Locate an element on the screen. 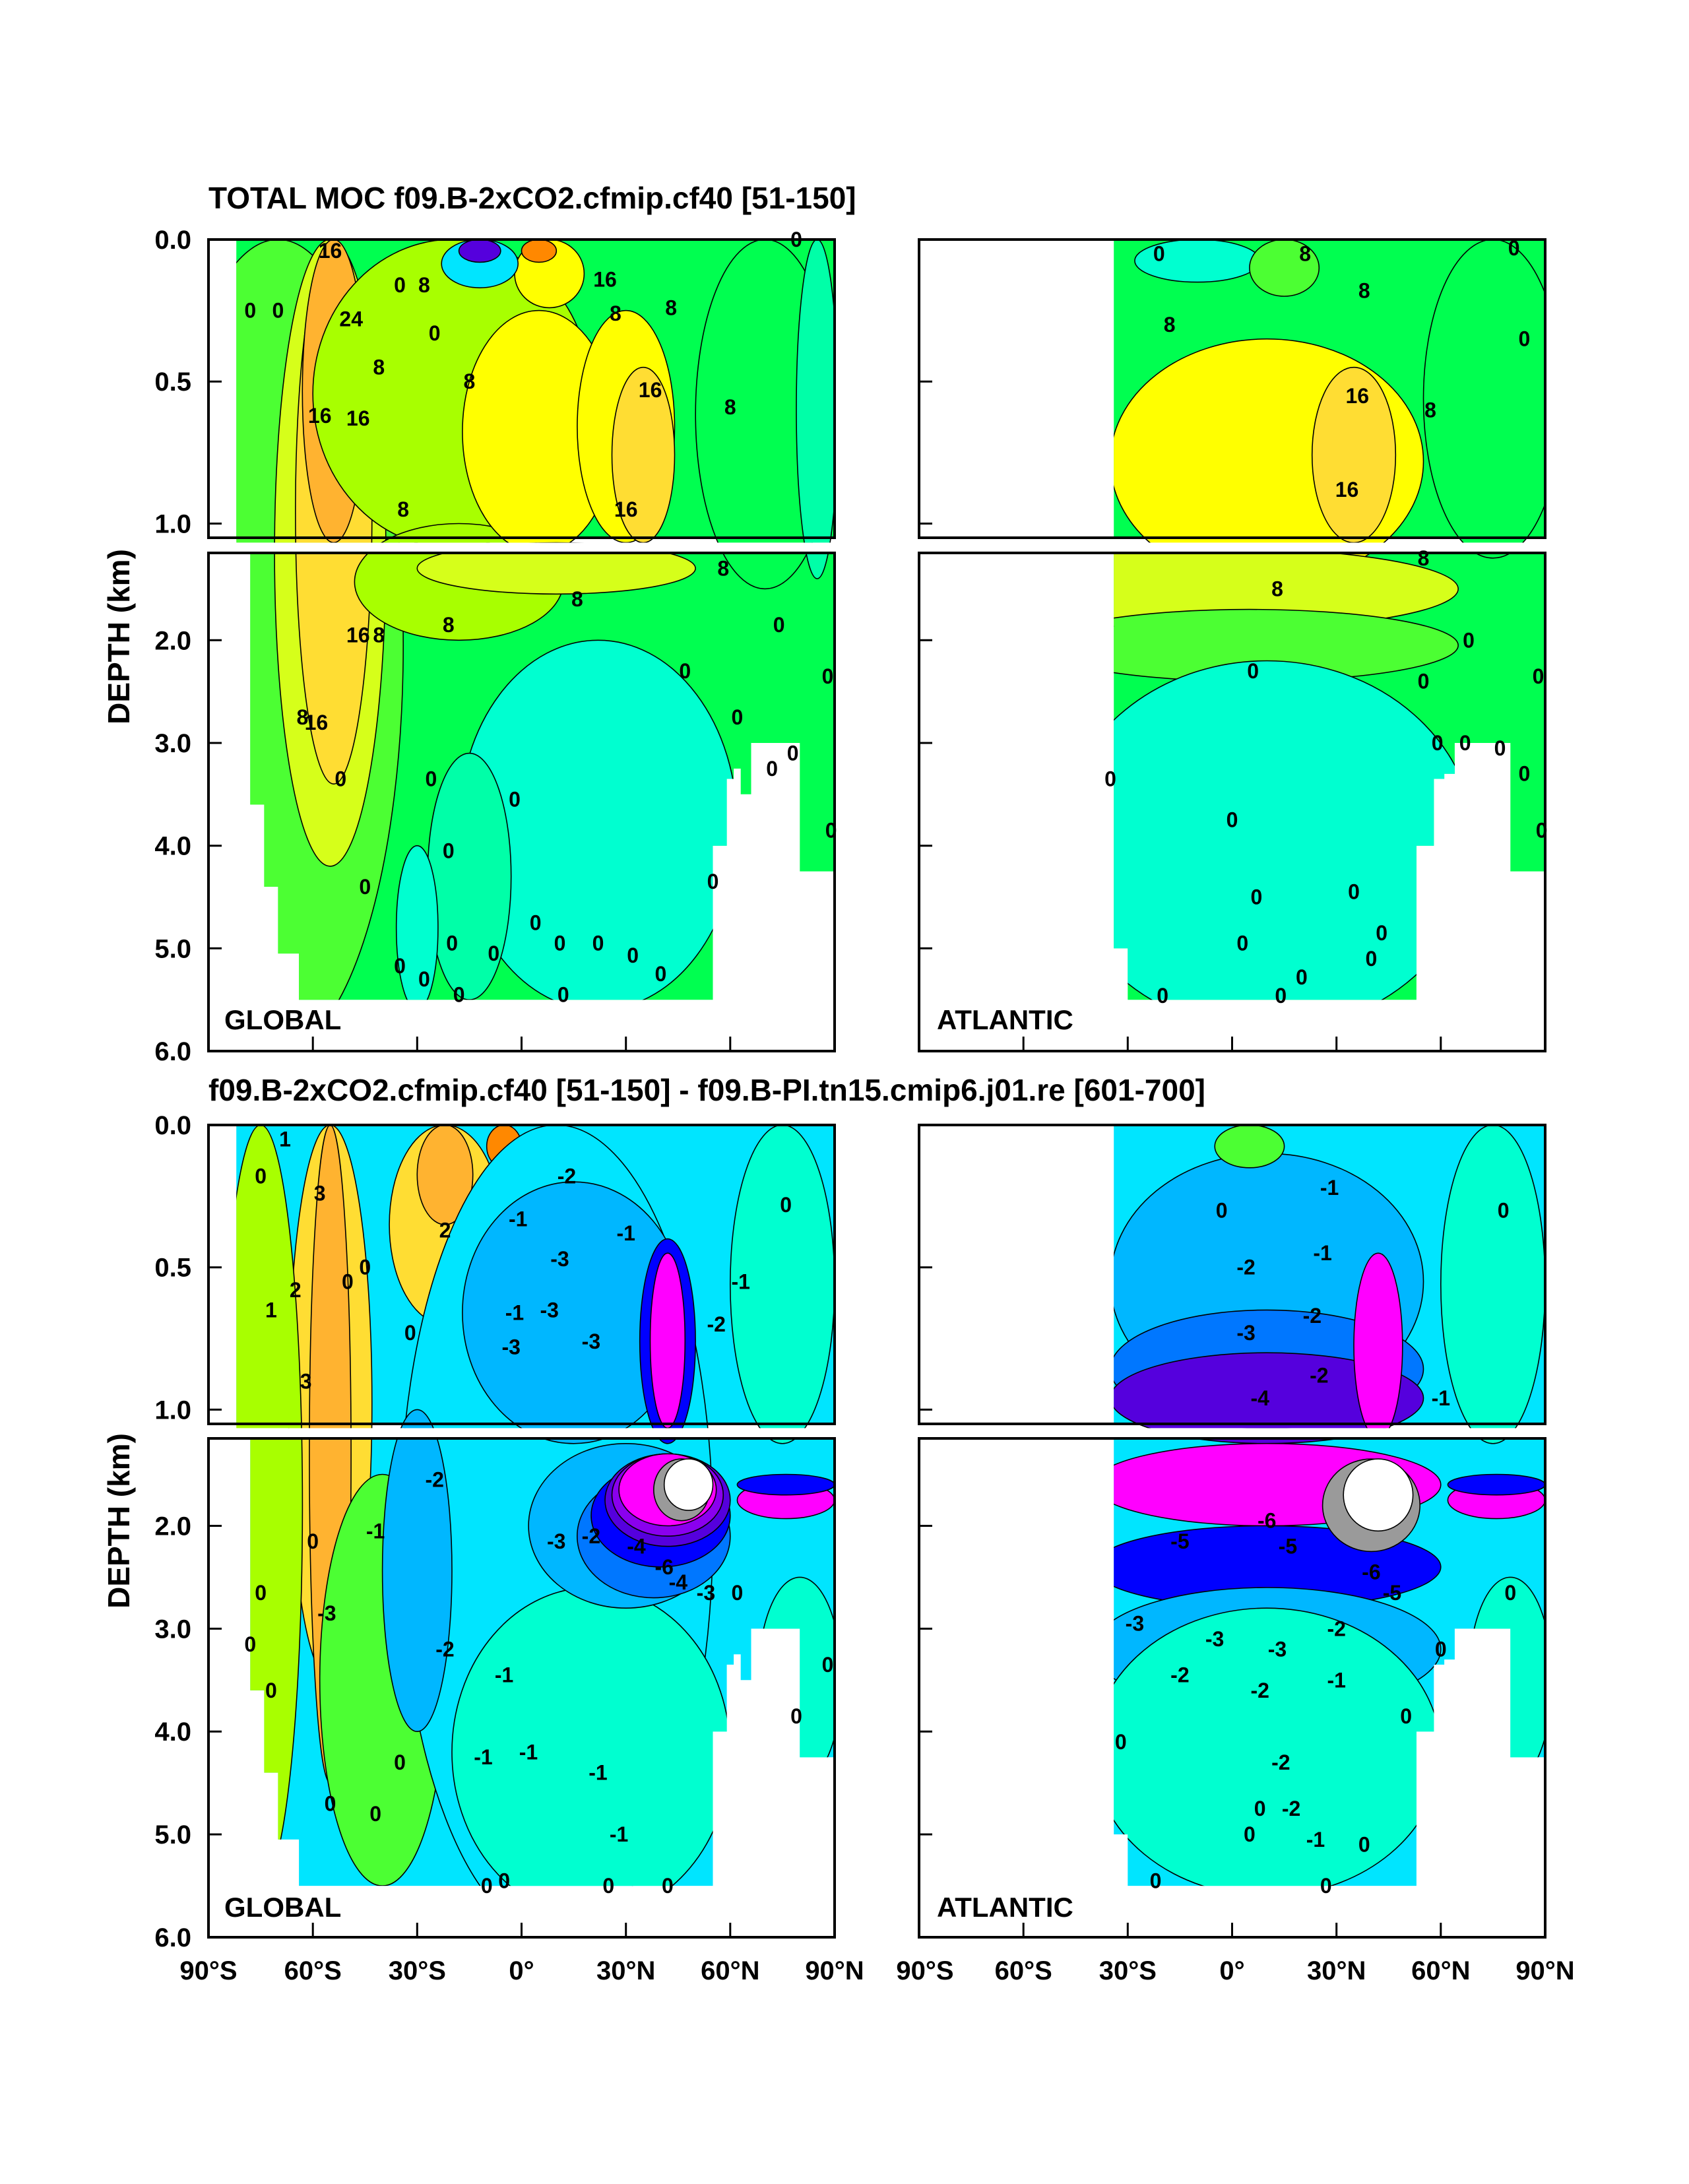 The image size is (1689, 2184). top-y-tick-label: 5.0 is located at coordinates (172, 948).